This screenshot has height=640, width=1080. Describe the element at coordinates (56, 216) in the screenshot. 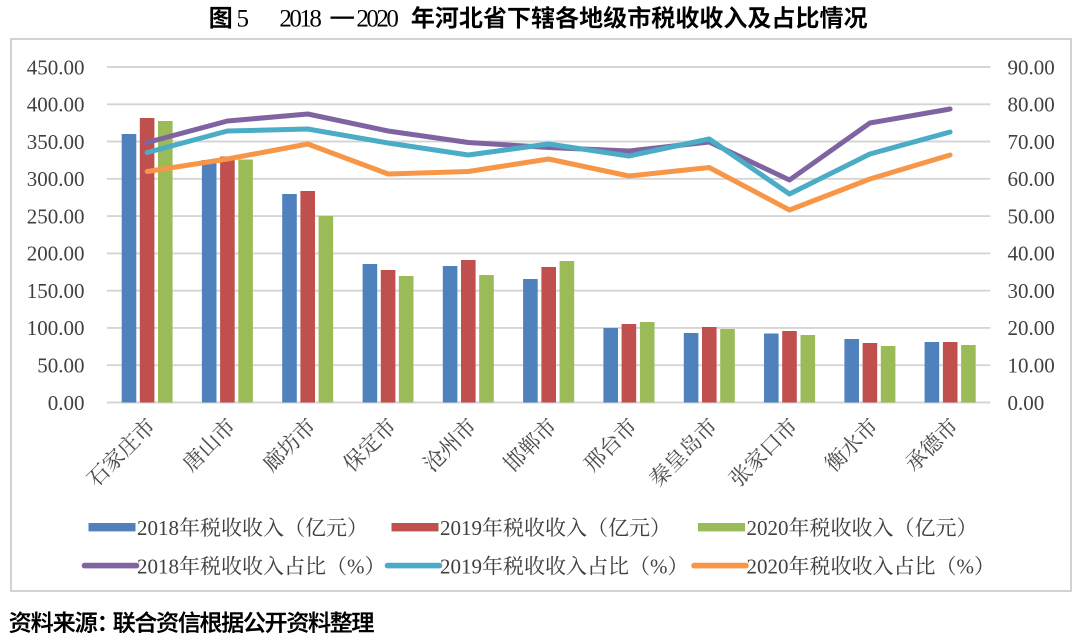

I see `svg-text: 250.00` at that location.